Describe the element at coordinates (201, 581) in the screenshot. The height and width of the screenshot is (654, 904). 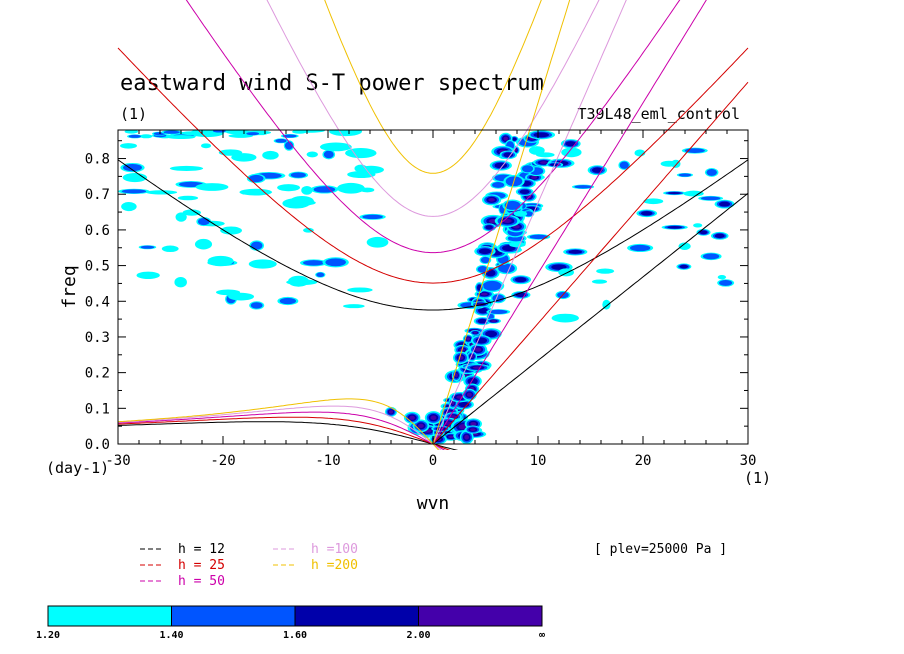
I see `legend-label: h = 50` at that location.